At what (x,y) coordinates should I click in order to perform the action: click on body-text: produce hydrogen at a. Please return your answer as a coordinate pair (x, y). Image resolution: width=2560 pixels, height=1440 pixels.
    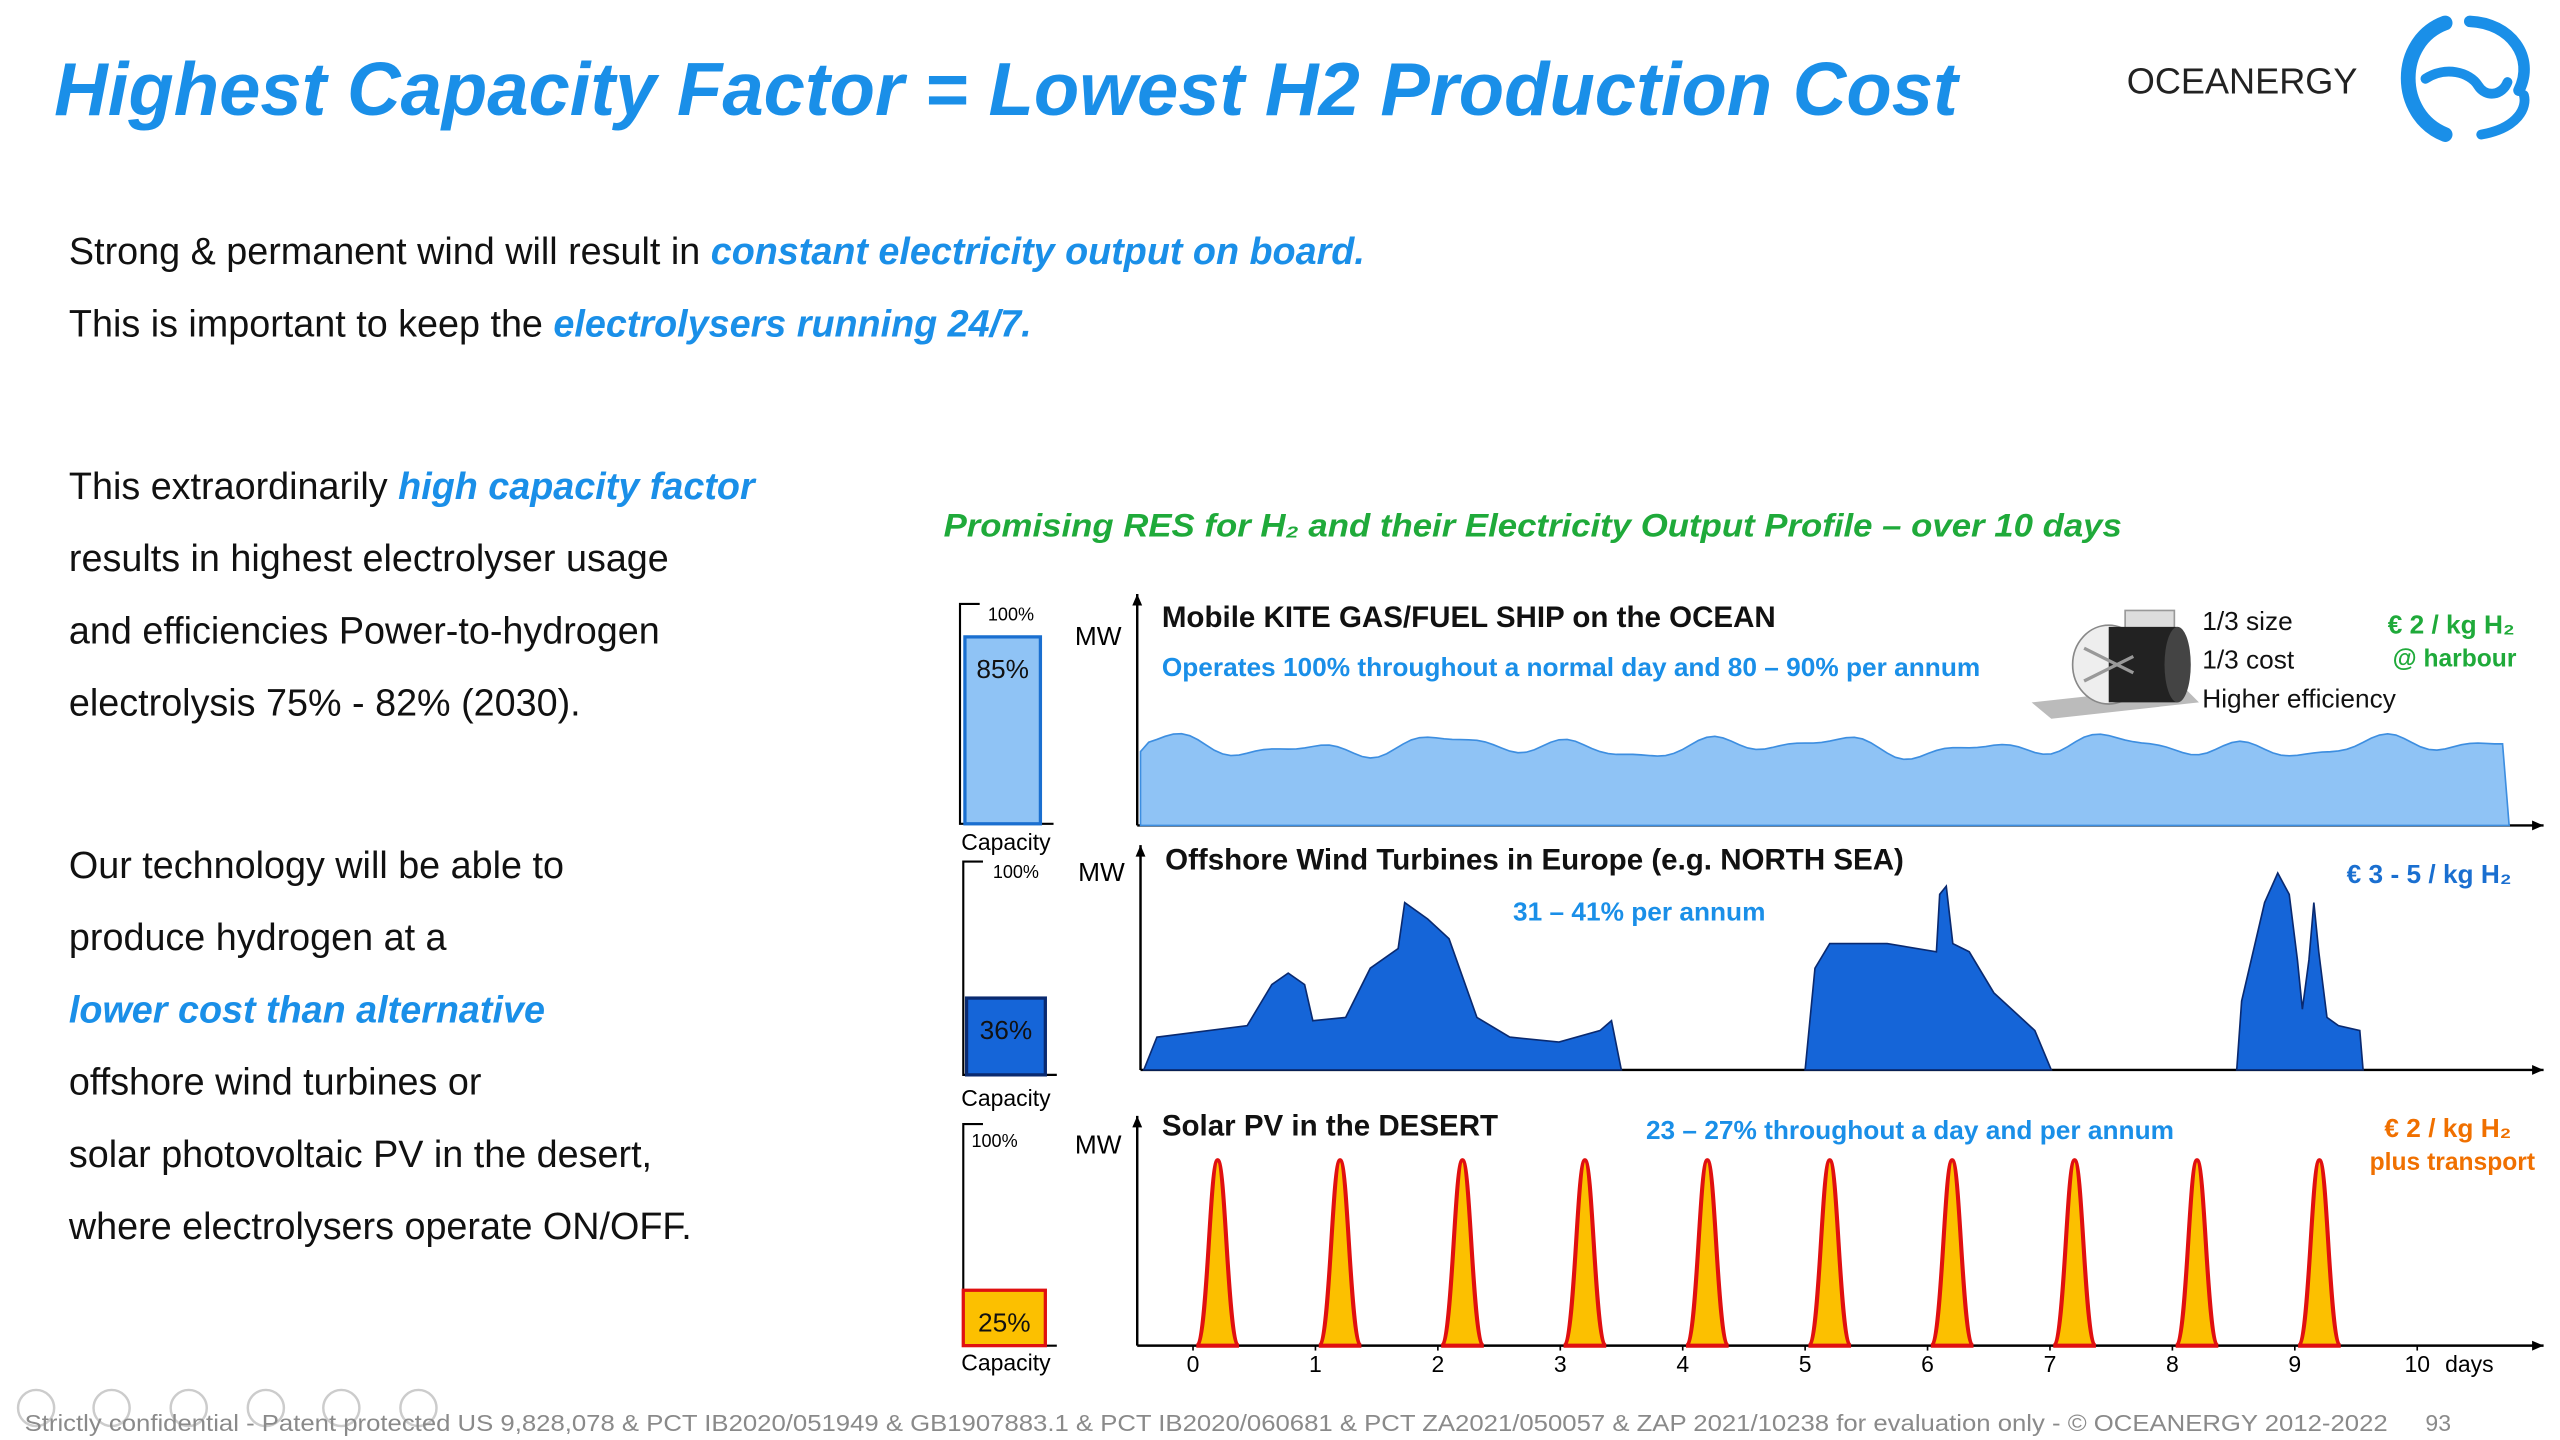
    Looking at the image, I should click on (258, 937).